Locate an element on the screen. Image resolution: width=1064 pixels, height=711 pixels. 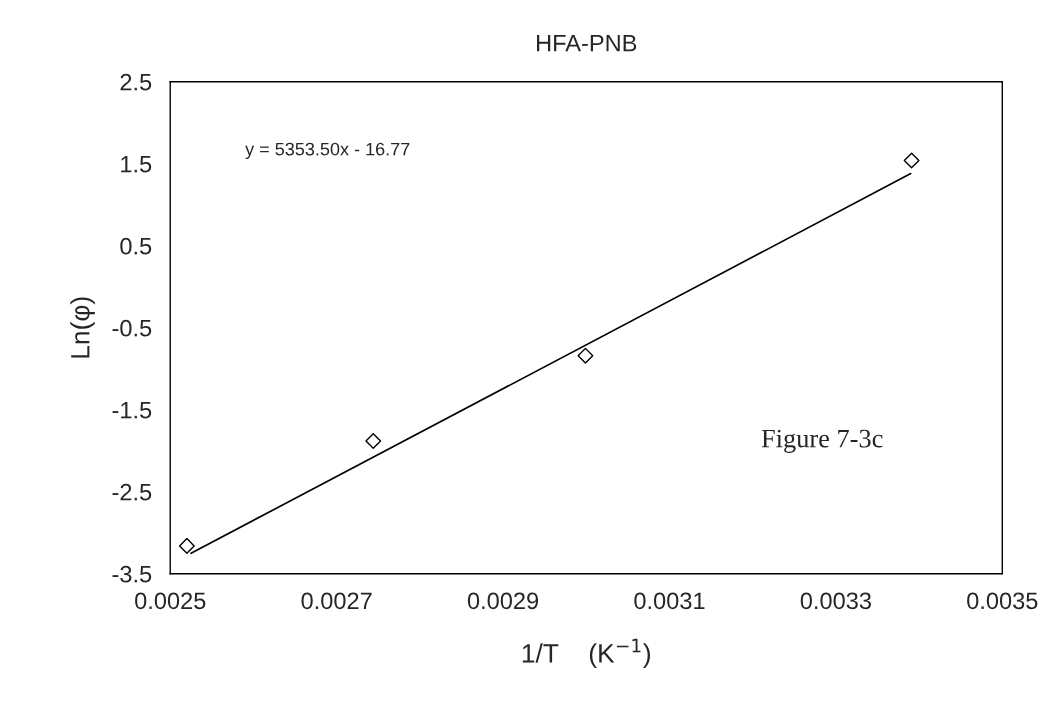
chart-title: HFA-PNB is located at coordinates (587, 43).